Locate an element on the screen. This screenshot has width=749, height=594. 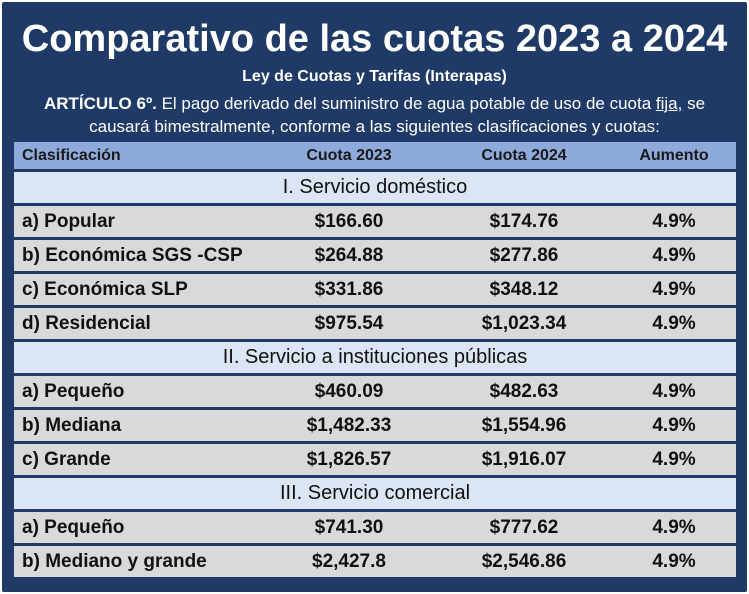
cell-cuota-2024: $777.62 is located at coordinates (524, 527).